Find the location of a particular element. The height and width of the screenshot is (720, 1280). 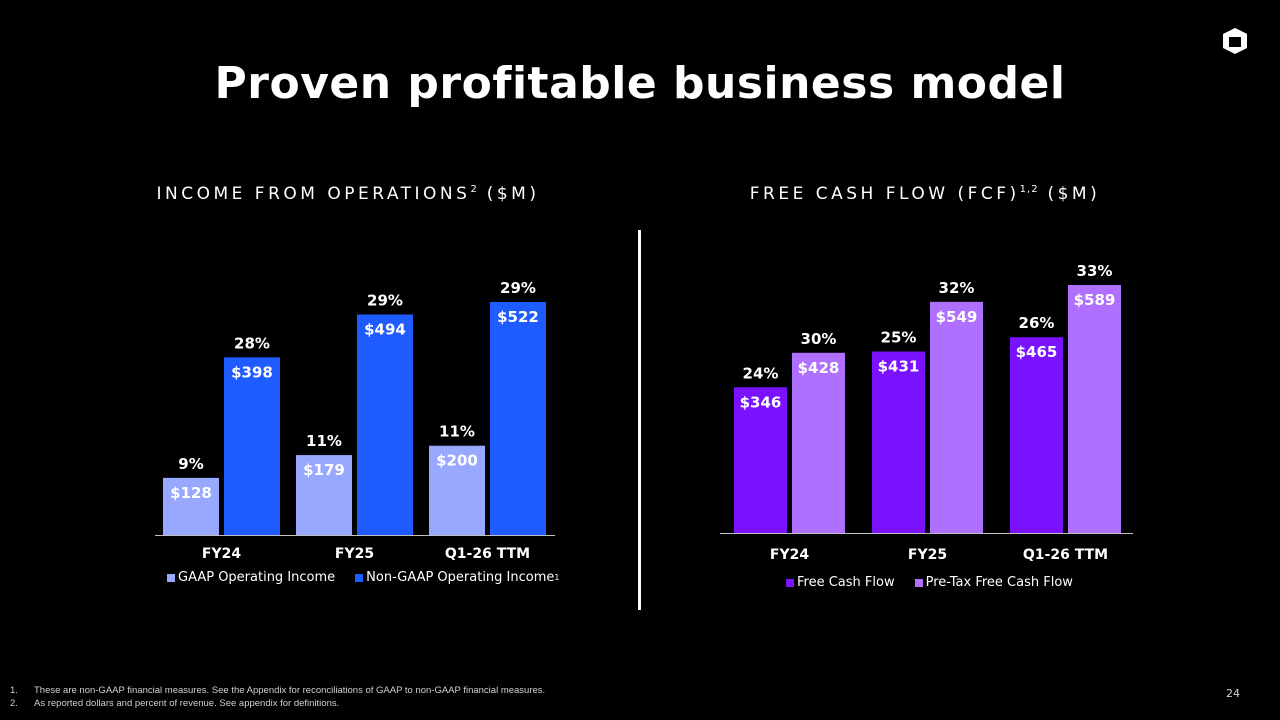

legend-label-sup: 1 is located at coordinates (557, 577).